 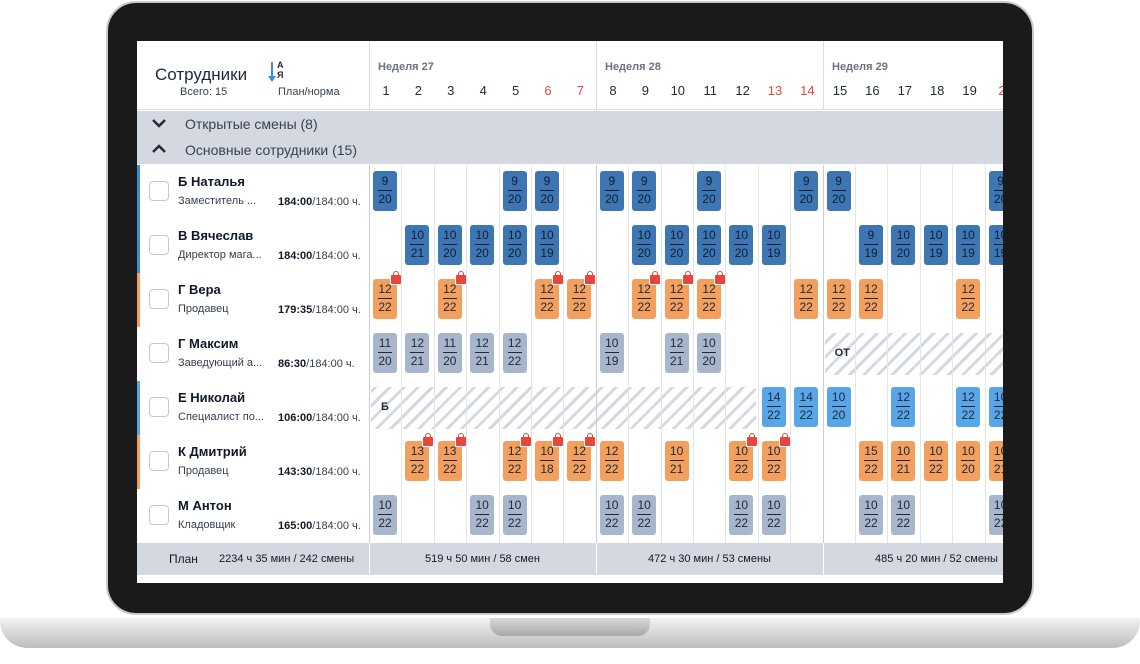 I want to click on employee-row: Б Наталья Заместитель ... 184:00/184:00 ч., so click(x=253, y=192).